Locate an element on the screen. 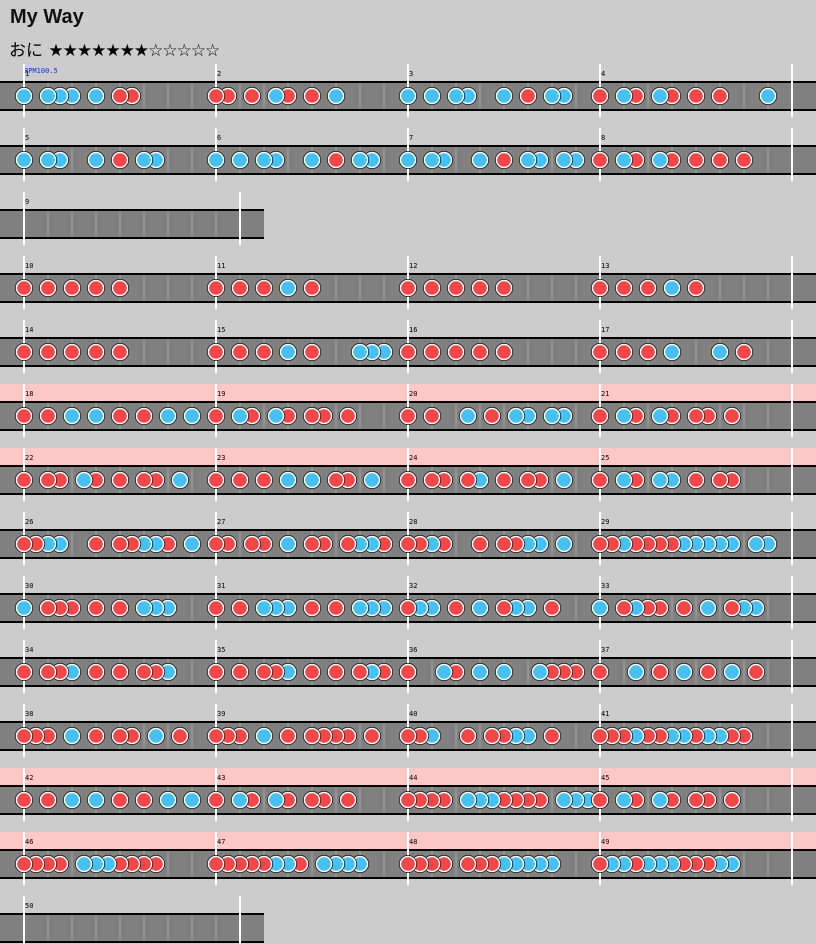 The width and height of the screenshot is (816, 944). measure-number: 14 is located at coordinates (29, 330).